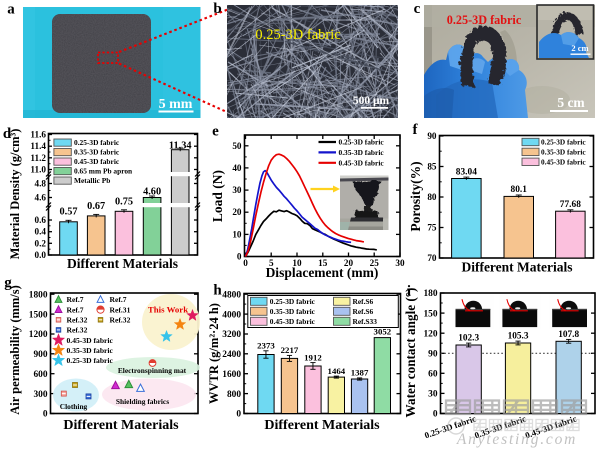  Describe the element at coordinates (416, 130) in the screenshot. I see `svg-text: f` at that location.